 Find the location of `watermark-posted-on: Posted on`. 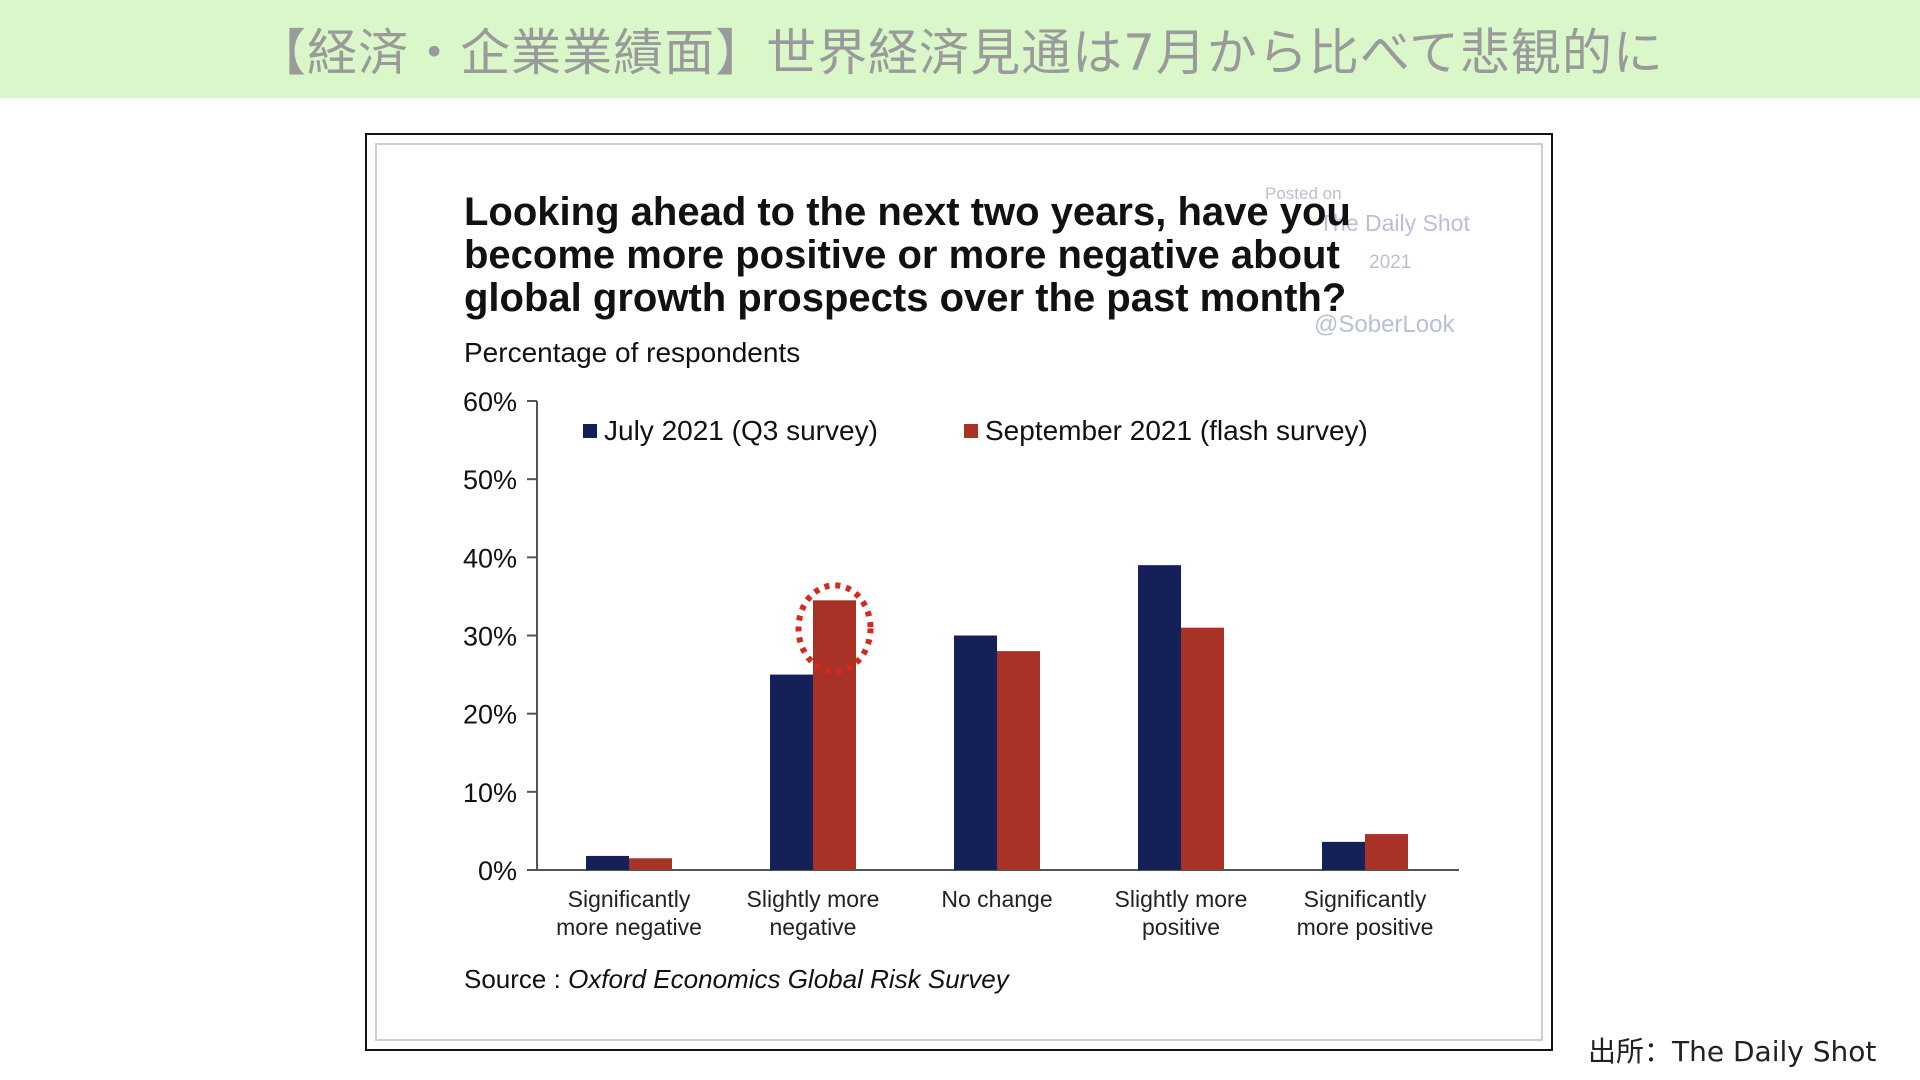

watermark-posted-on: Posted on is located at coordinates (1303, 193).